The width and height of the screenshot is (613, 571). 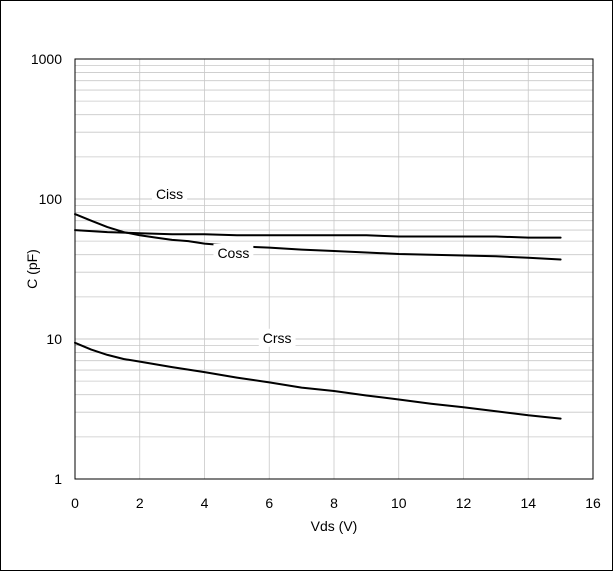 I want to click on series-label-ciss: Ciss, so click(x=169, y=194).